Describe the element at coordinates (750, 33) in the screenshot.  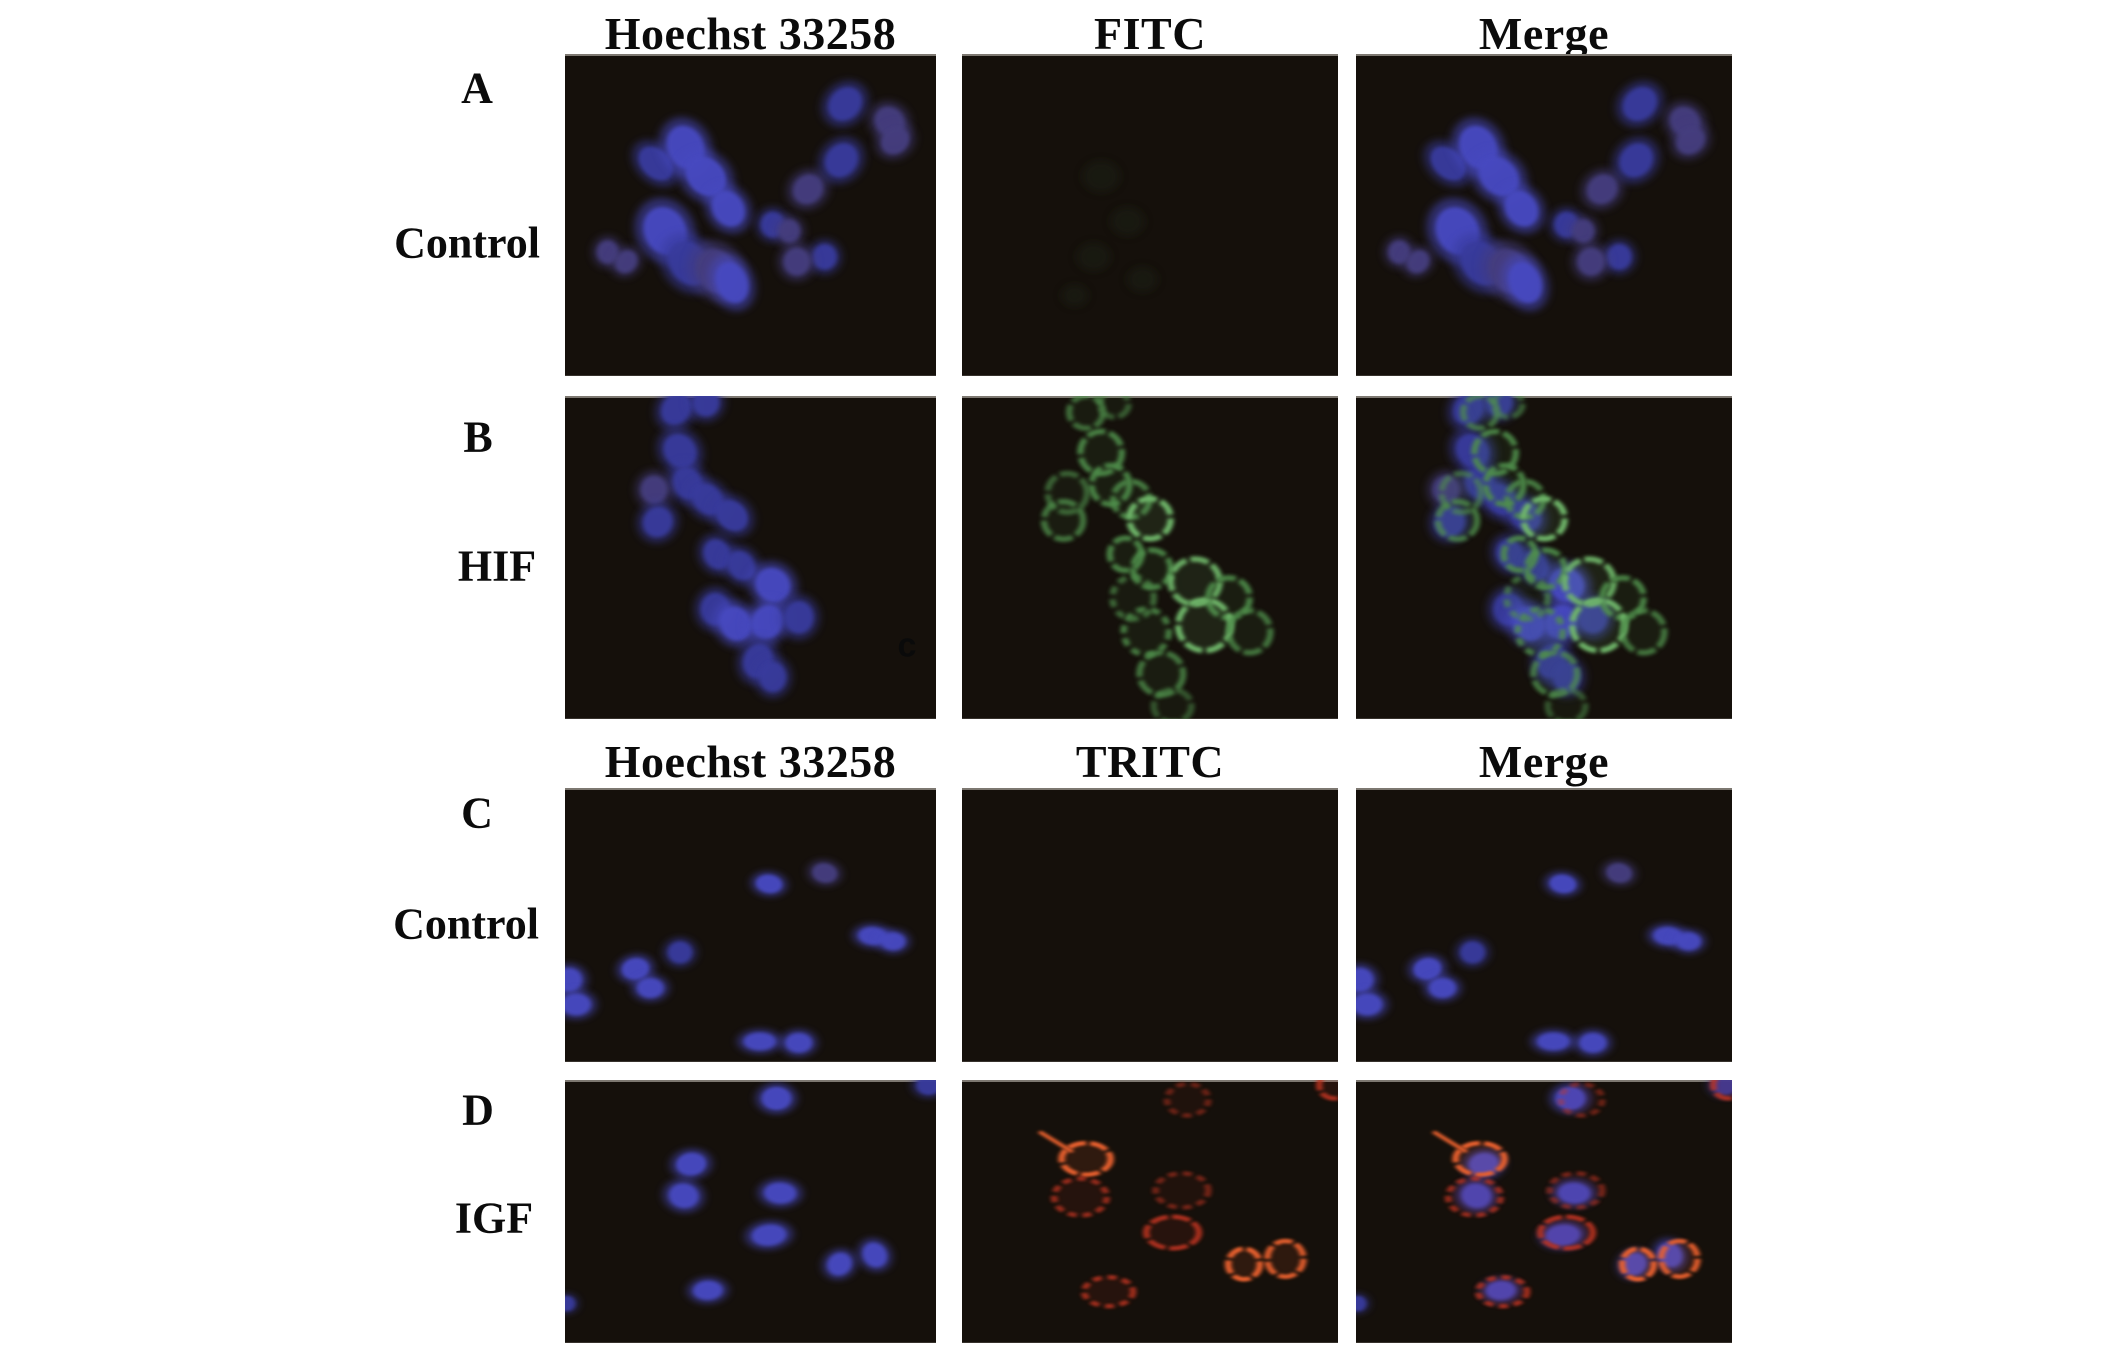
I see `column-header-hoechst-1: Hoechst 33258` at that location.